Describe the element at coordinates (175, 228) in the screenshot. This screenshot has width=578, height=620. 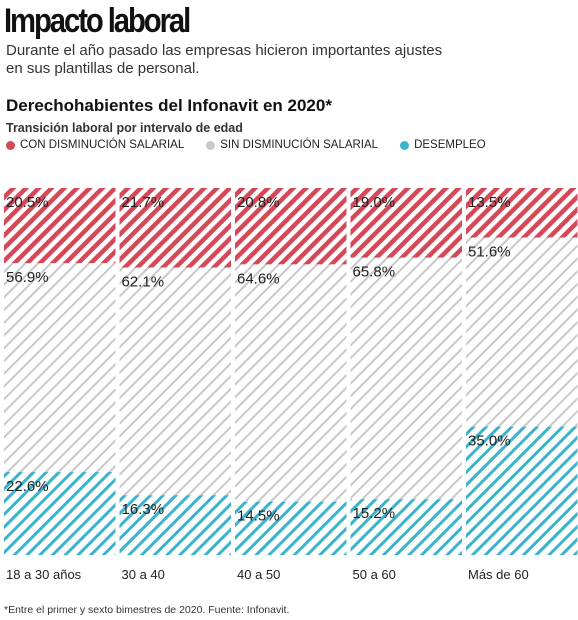
I see `bar-30-a-40-con-disminucion` at that location.